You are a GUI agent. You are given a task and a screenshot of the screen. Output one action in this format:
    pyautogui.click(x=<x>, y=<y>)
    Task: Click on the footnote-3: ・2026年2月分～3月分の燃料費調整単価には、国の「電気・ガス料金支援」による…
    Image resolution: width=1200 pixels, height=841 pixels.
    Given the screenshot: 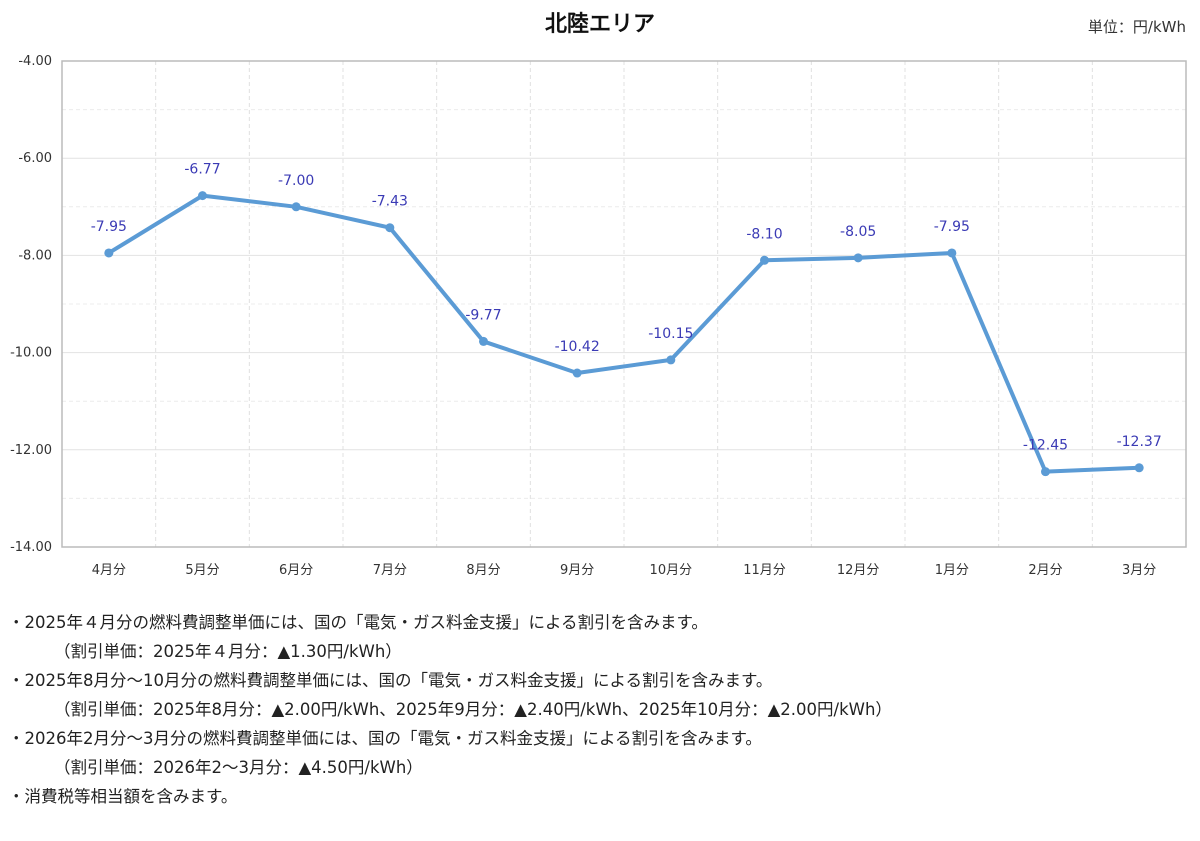 What is the action you would take?
    pyautogui.click(x=385, y=738)
    